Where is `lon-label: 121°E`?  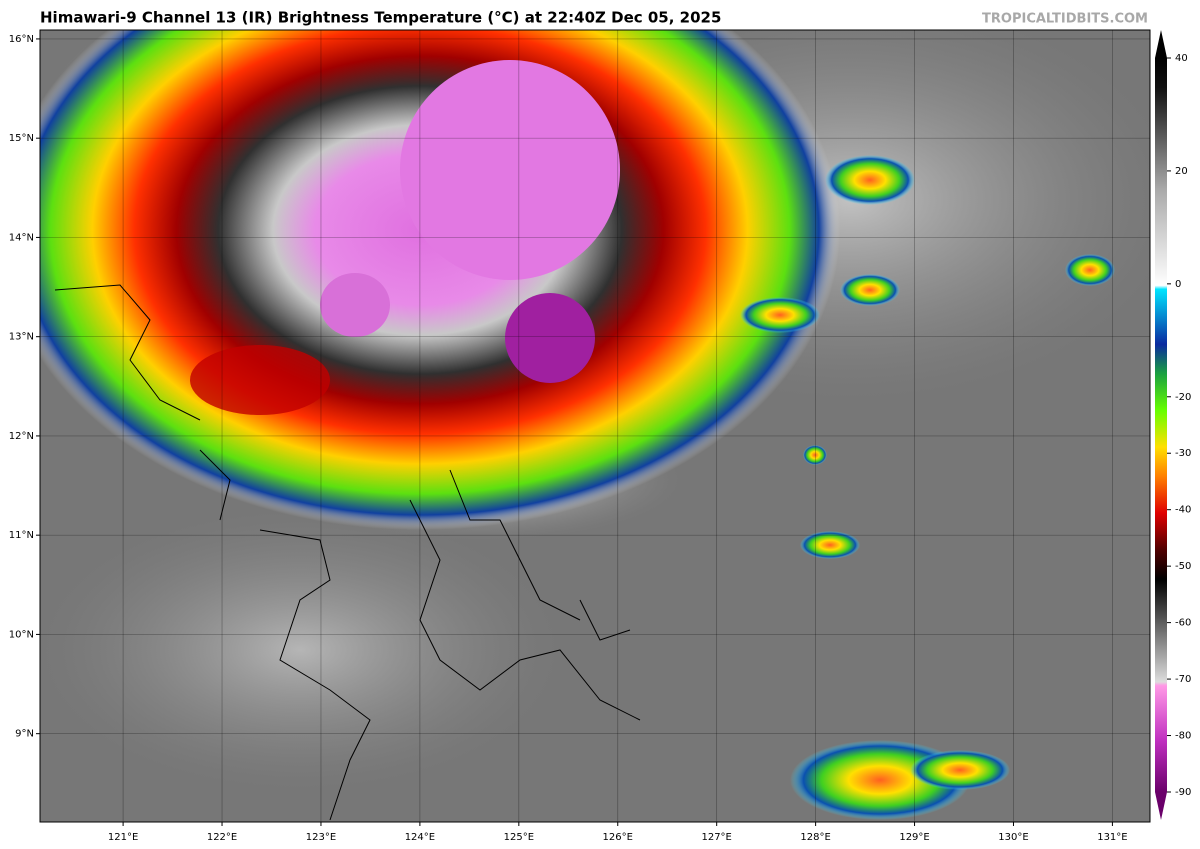
lon-label: 121°E is located at coordinates (123, 837).